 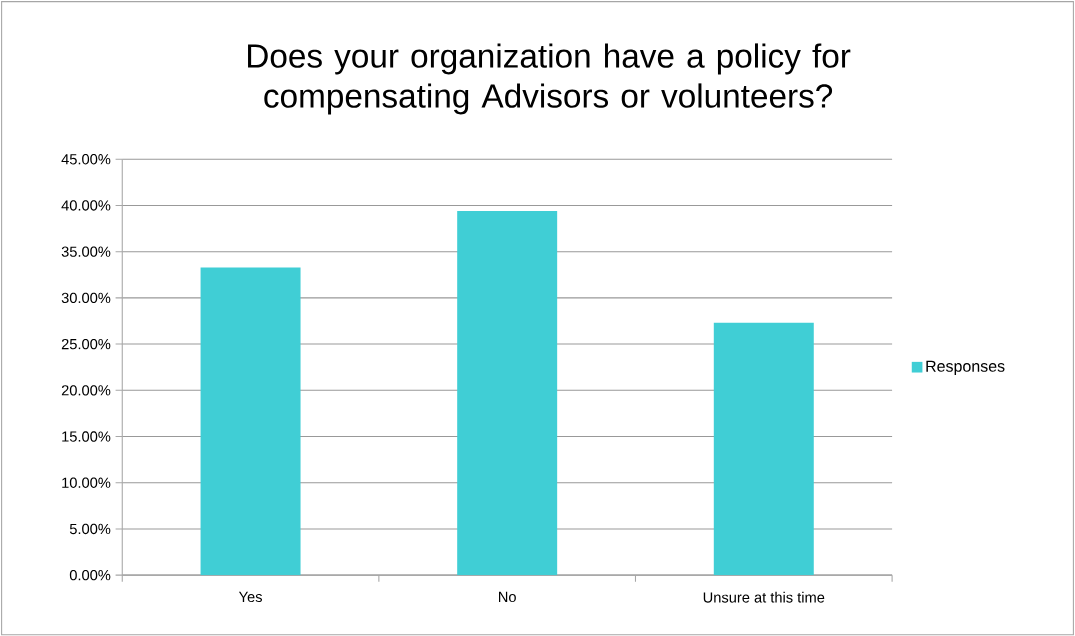 What do you see at coordinates (507, 596) in the screenshot?
I see `x-tick-label: No` at bounding box center [507, 596].